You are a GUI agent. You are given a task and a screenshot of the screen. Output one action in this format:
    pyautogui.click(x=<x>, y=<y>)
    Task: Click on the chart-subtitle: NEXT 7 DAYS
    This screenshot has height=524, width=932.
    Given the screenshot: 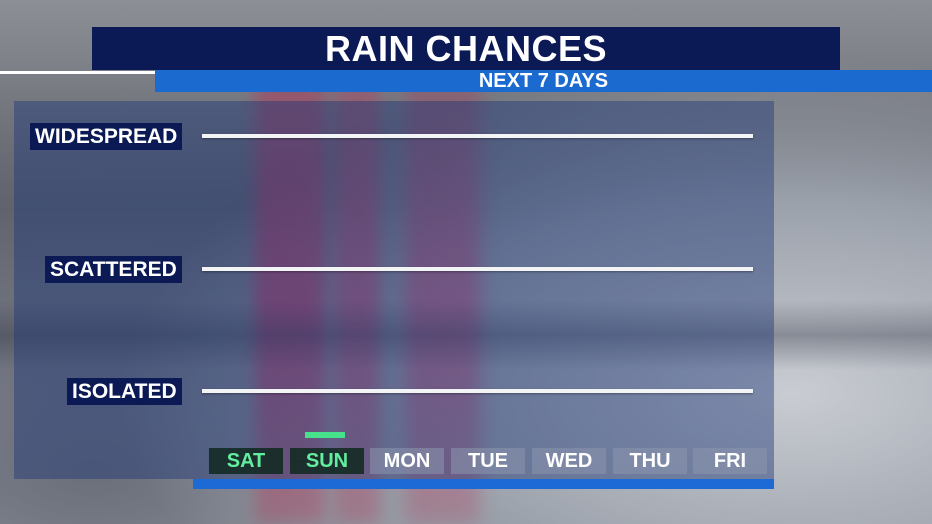 What is the action you would take?
    pyautogui.click(x=543, y=81)
    